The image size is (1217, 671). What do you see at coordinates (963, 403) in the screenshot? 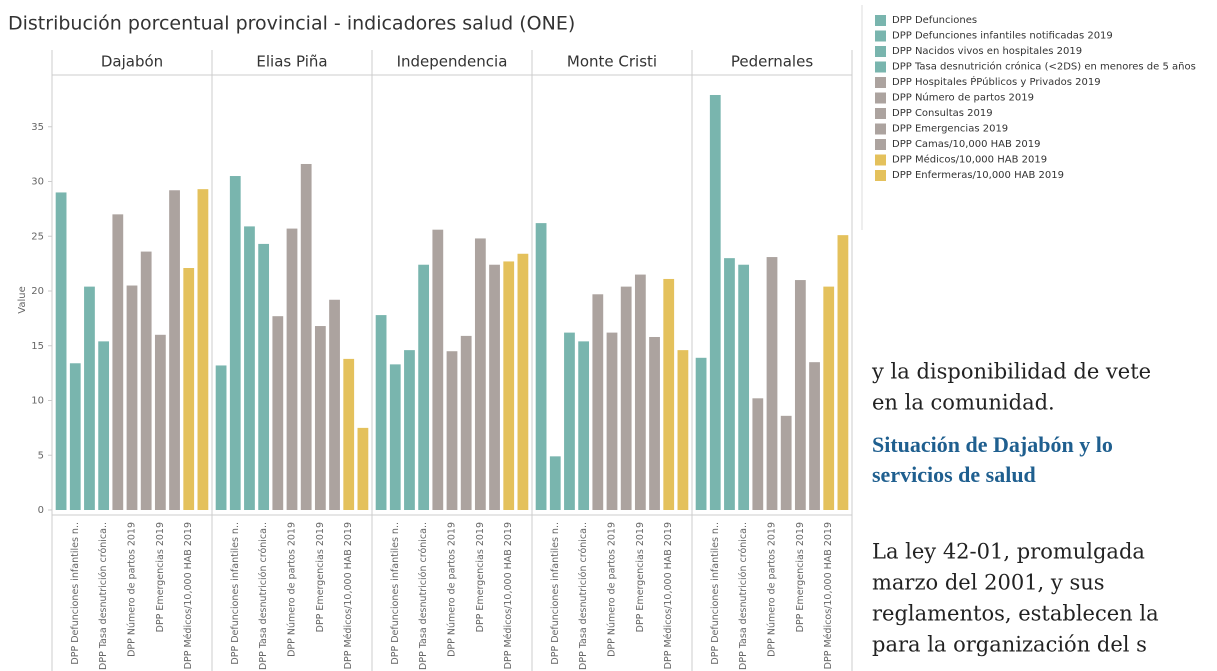
I see `doc-line: en la comunidad.` at bounding box center [963, 403].